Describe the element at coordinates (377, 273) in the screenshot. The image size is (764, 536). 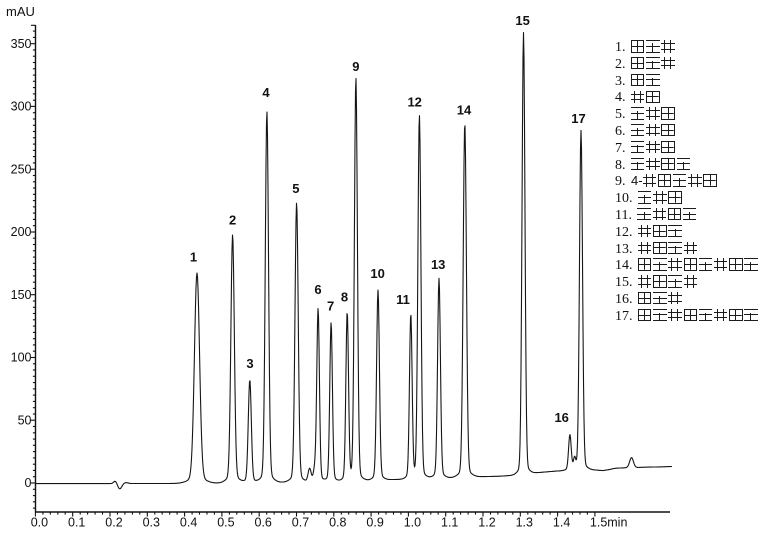
I see `svg-text: 10` at that location.